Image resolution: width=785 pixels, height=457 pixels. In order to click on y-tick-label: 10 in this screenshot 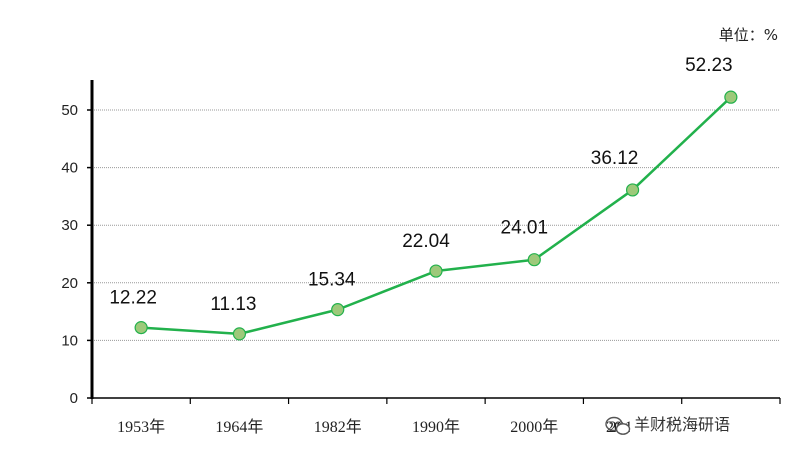, I will do `click(69, 340)`.